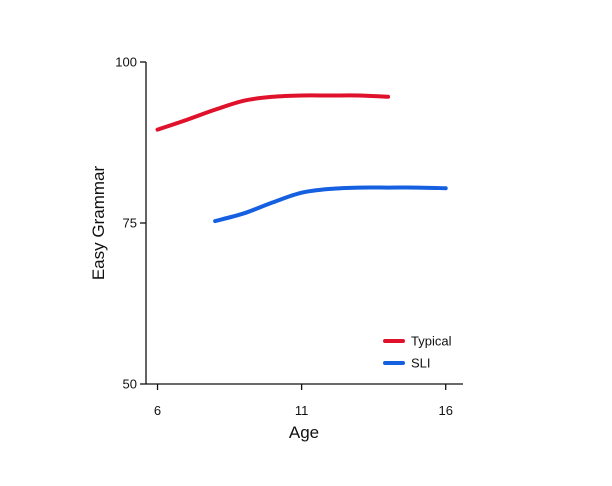 The image size is (612, 486). I want to click on x-tick-label: 6, so click(157, 410).